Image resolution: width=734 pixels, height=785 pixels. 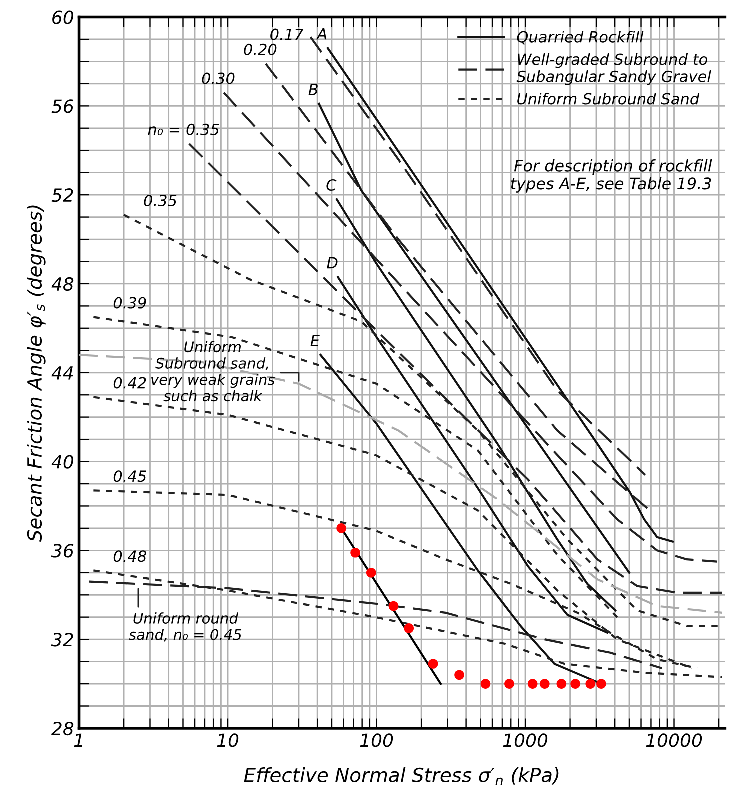 I want to click on y-tick-label: 48, so click(x=63, y=284).